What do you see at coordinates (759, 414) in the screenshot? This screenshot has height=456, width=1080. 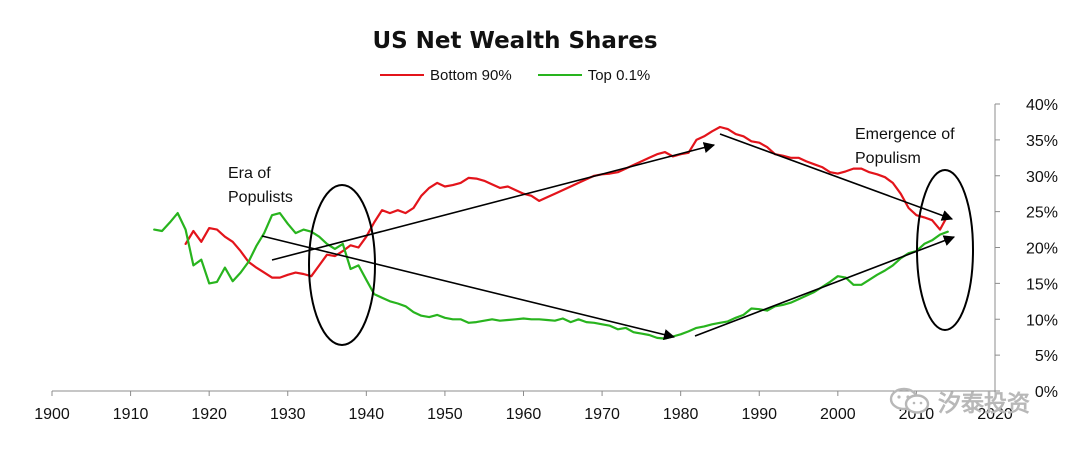 I see `x-tick-label: 1990` at bounding box center [759, 414].